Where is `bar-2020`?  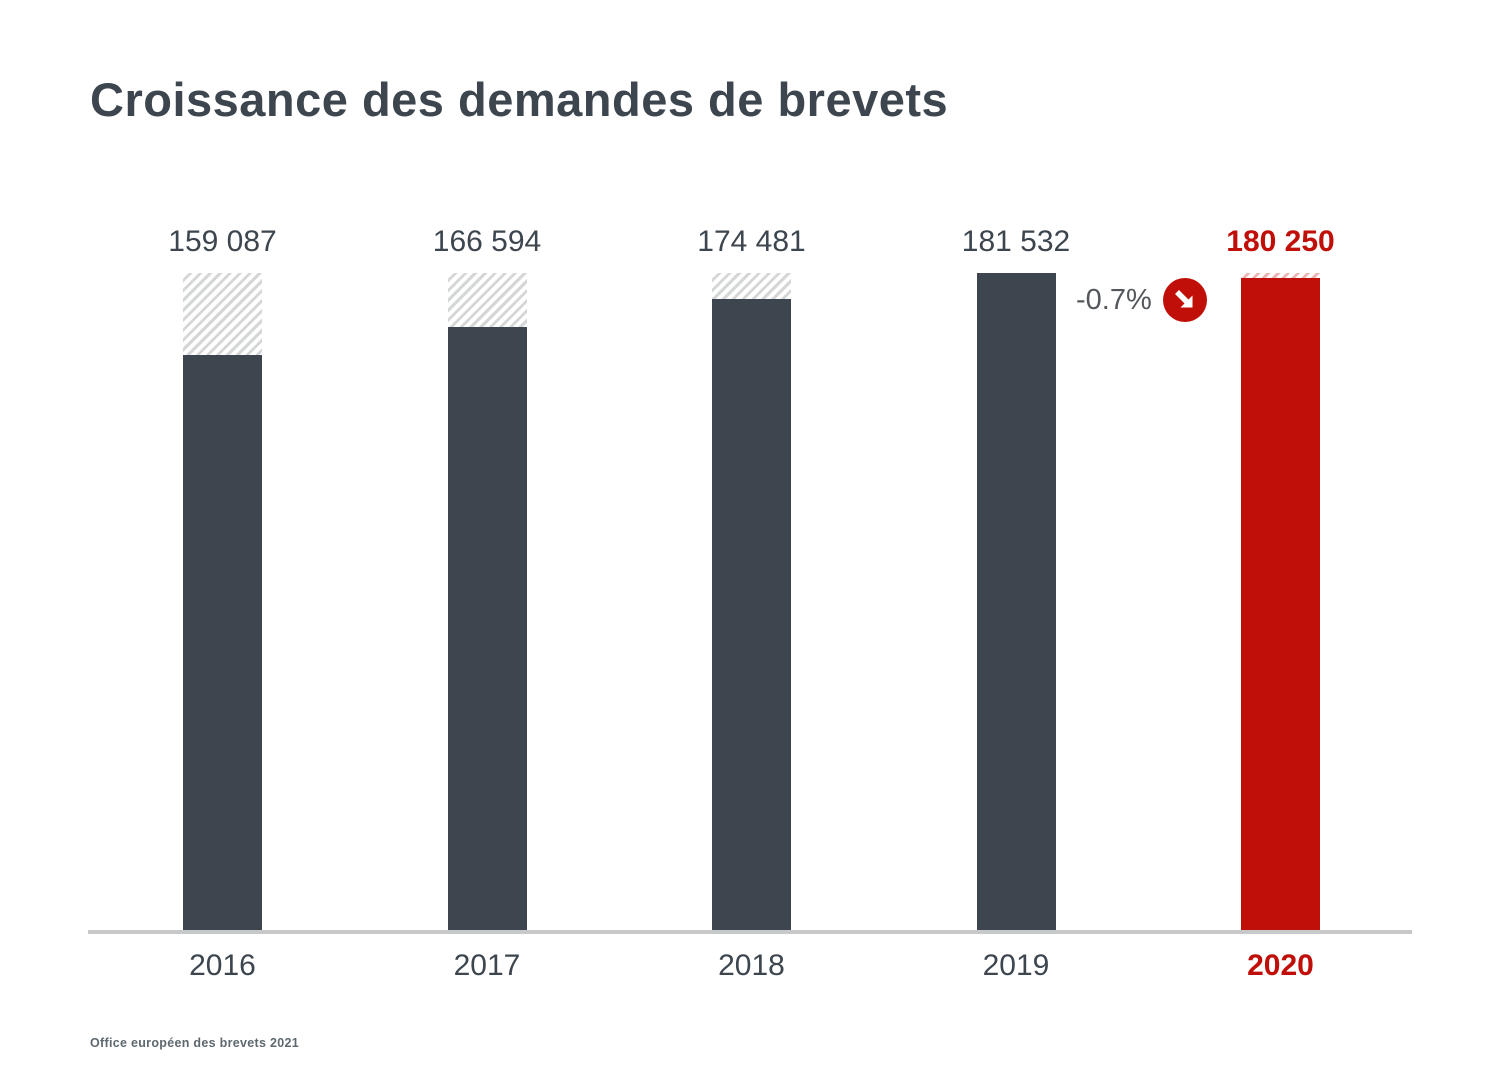
bar-2020 is located at coordinates (1280, 605).